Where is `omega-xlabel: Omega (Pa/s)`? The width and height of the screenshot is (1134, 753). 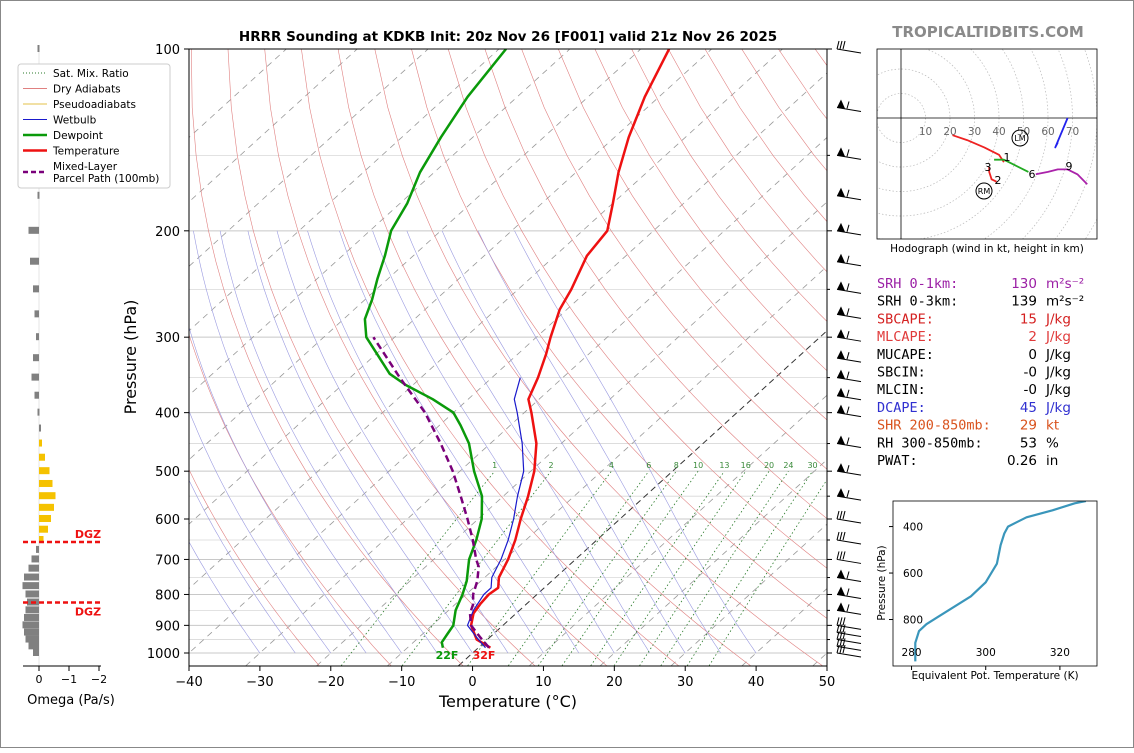 omega-xlabel: Omega (Pa/s) is located at coordinates (71, 700).